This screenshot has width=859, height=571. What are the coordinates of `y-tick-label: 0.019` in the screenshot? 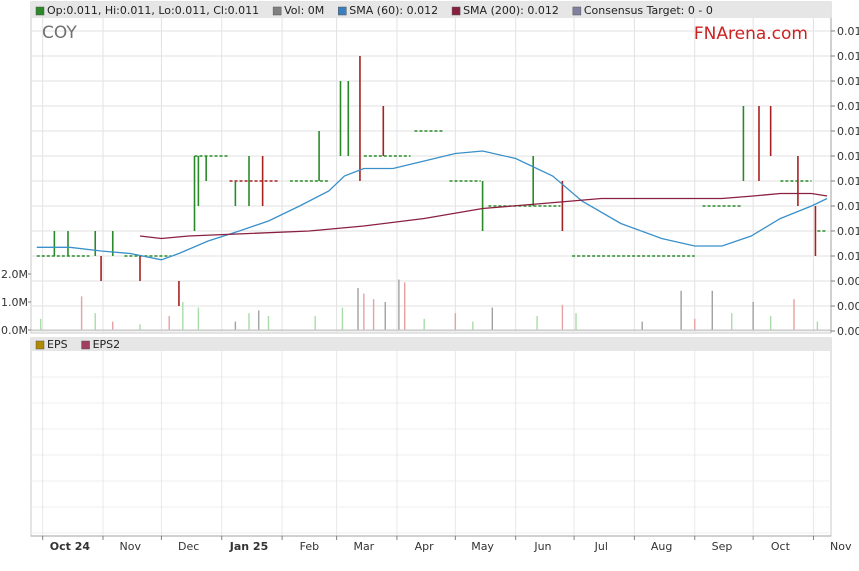 It's located at (848, 31).